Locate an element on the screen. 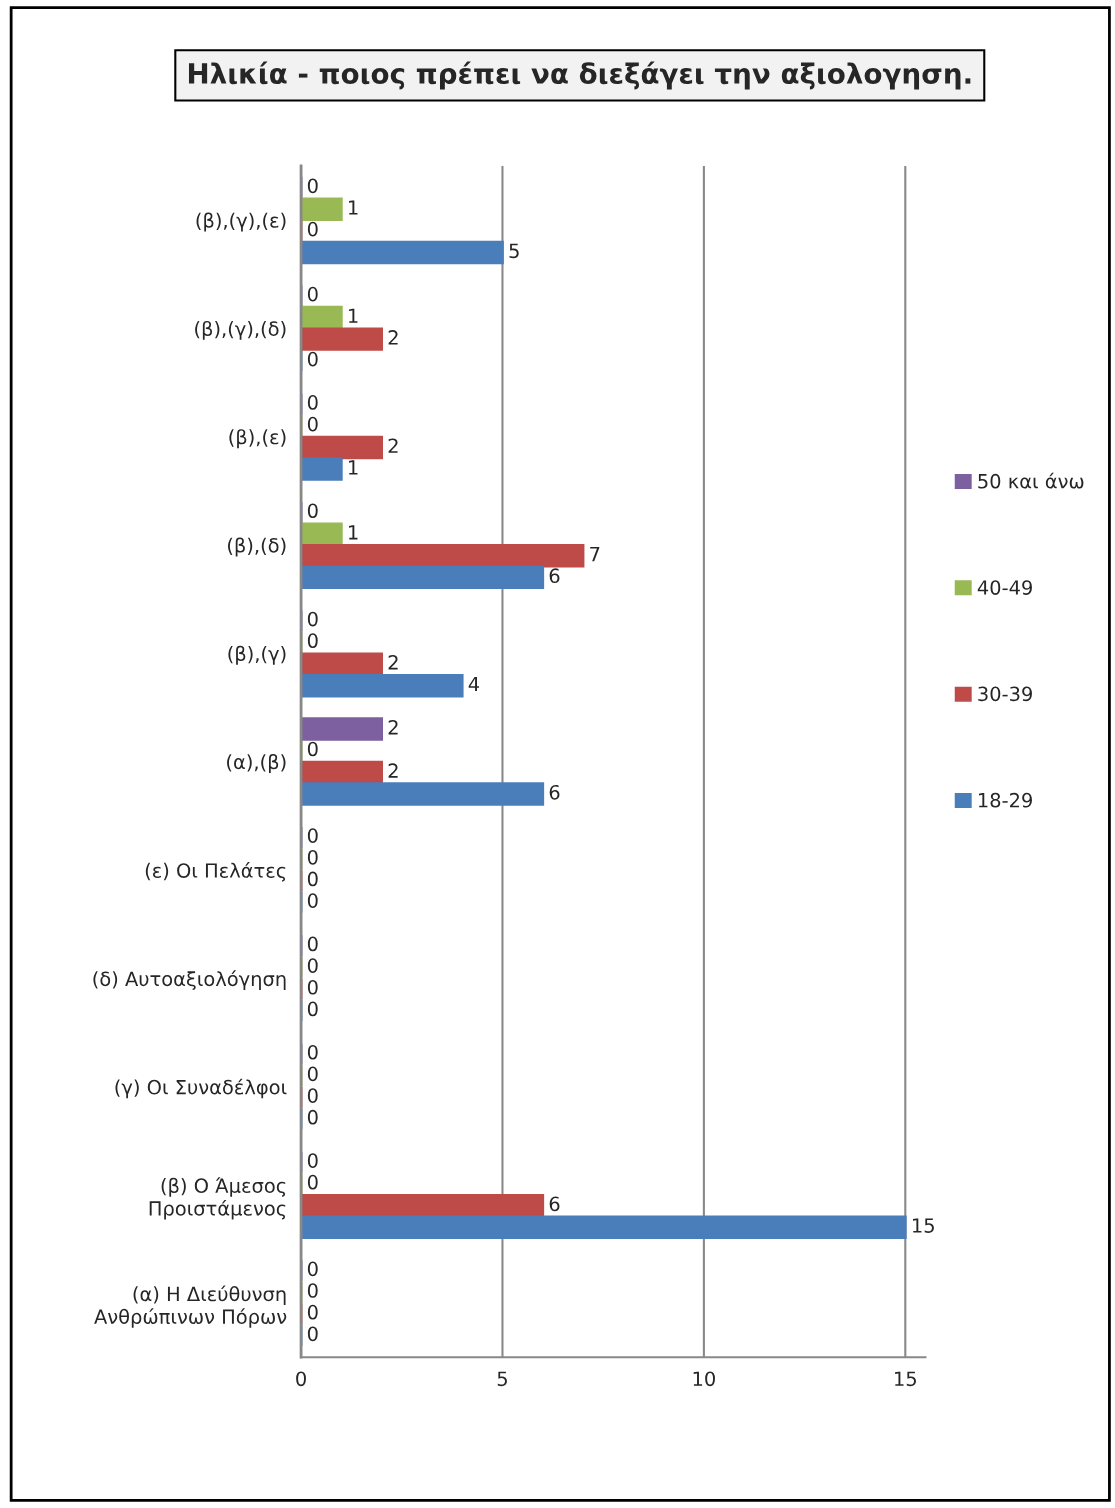 The width and height of the screenshot is (1115, 1508). legend-label: 50 και άνω is located at coordinates (1031, 480).